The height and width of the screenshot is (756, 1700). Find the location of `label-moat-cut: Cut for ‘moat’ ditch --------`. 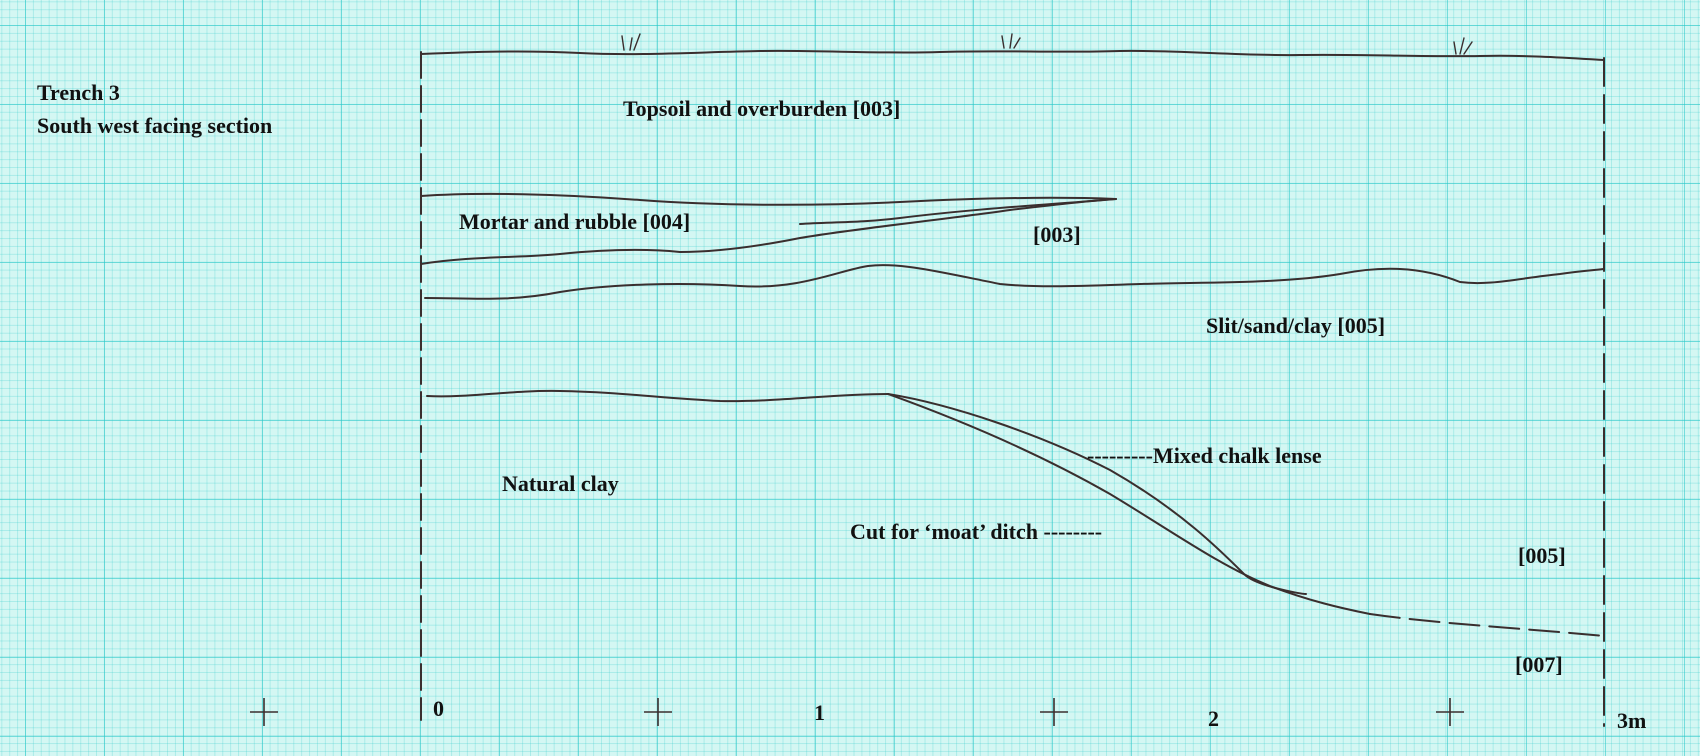

label-moat-cut: Cut for ‘moat’ ditch -------- is located at coordinates (976, 531).